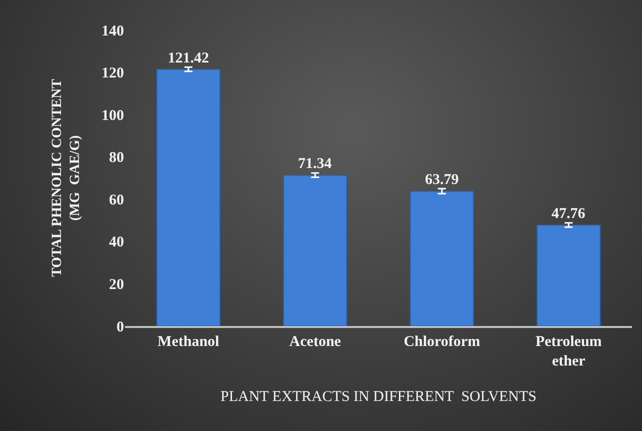  I want to click on data-label: 71.34, so click(315, 164).